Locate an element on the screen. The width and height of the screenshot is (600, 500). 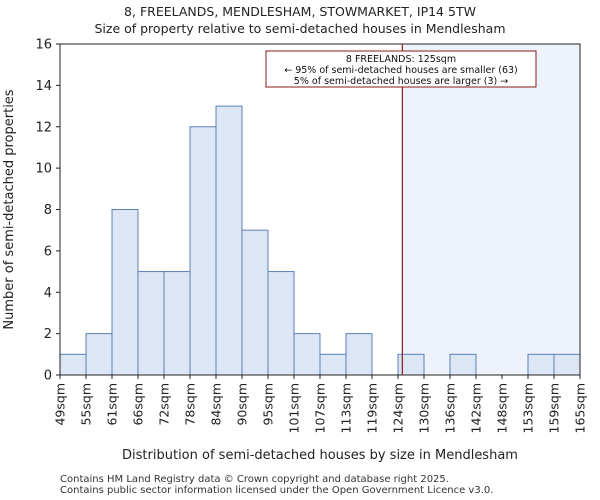
x-tick-label: 142sqm is located at coordinates (476, 408).